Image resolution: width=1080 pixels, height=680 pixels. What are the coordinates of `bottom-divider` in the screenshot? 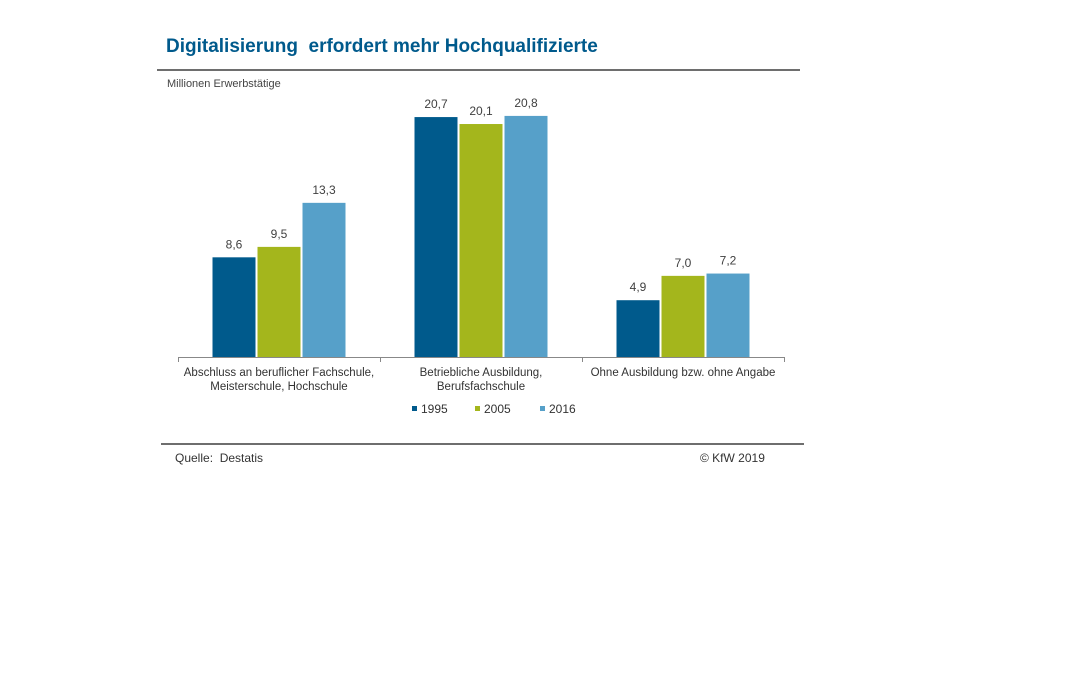 It's located at (482, 444).